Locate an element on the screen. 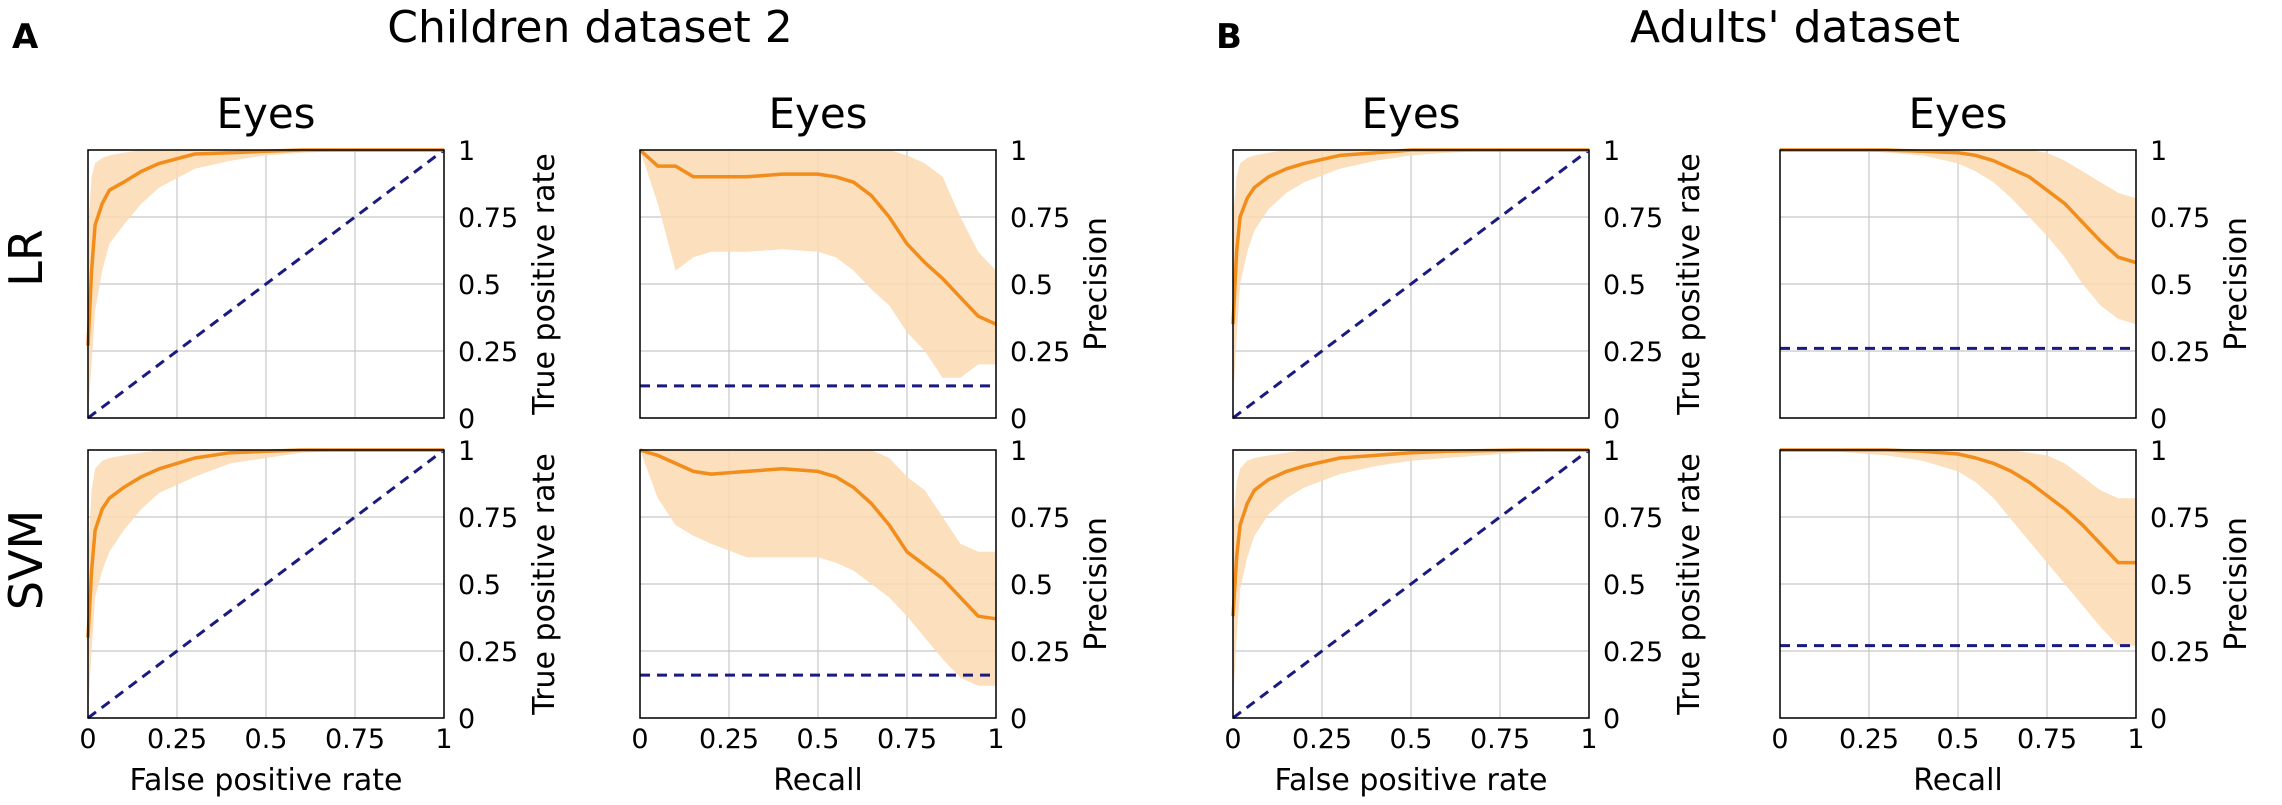  chart-a-svm-pr-ytick-label-3: 0.75 is located at coordinates (1040, 518).